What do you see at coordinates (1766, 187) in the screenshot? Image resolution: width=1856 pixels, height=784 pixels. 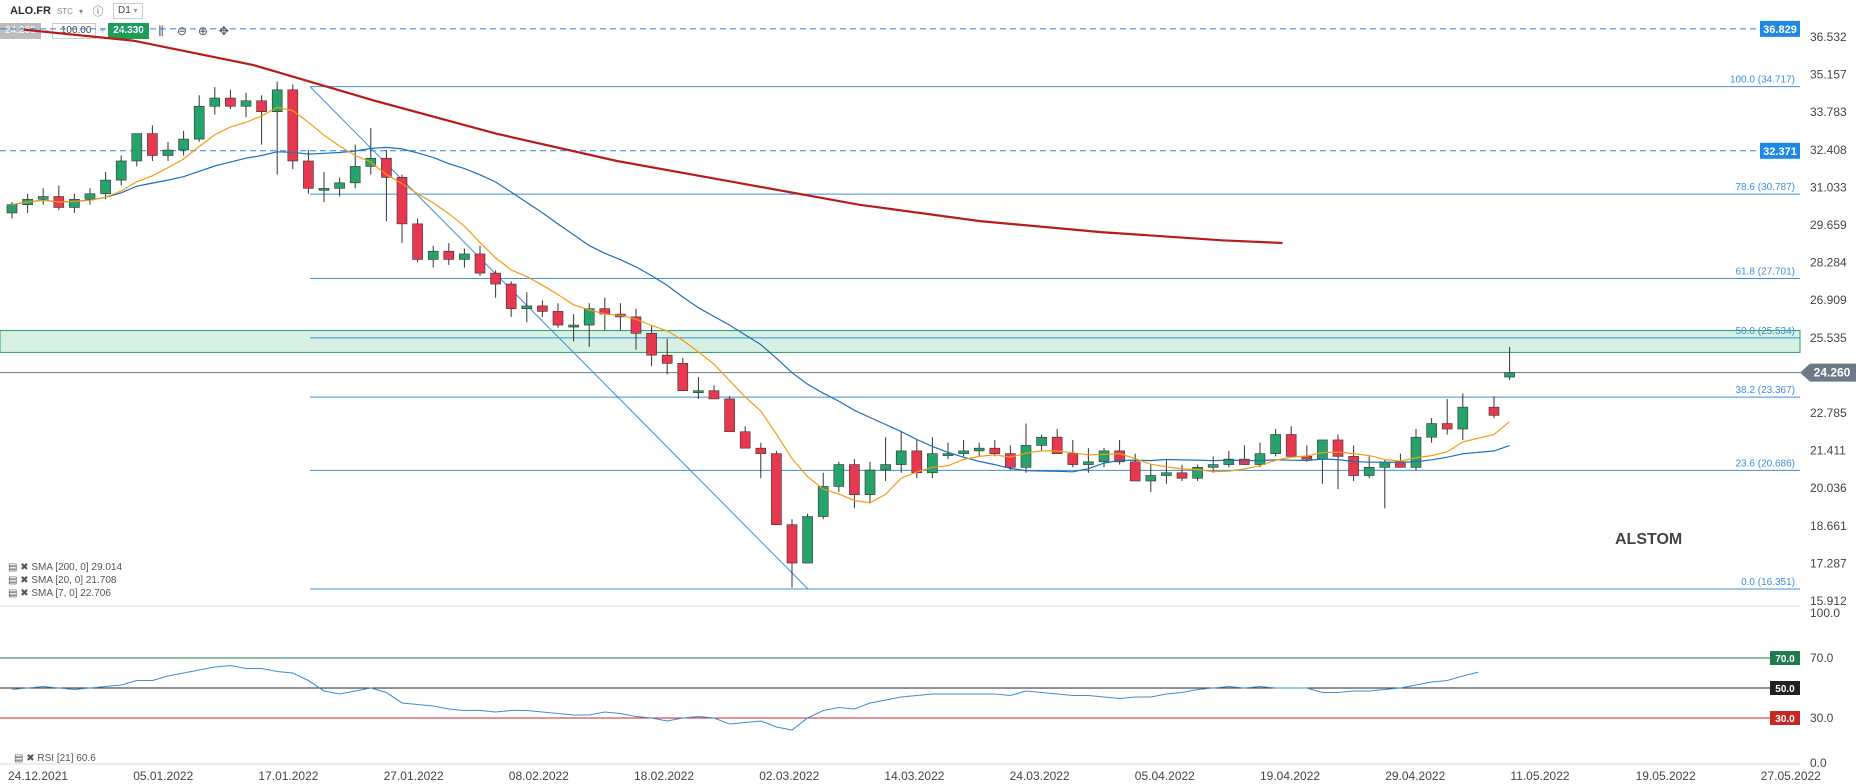 I see `fib-label: 78.6 (30.787)` at bounding box center [1766, 187].